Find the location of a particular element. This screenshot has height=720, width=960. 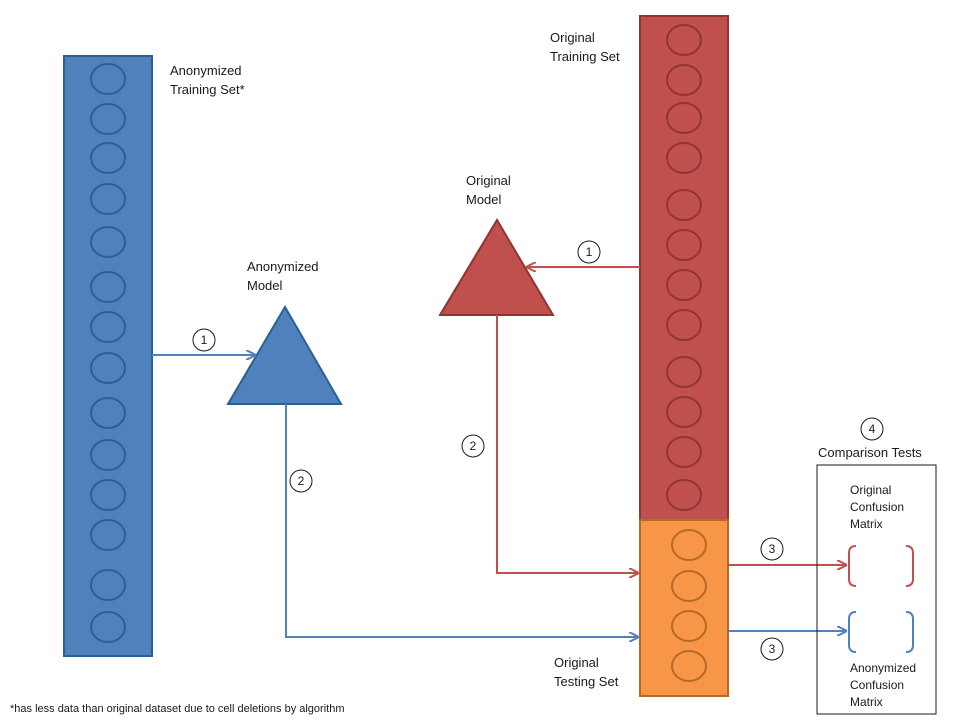

step-anon-train: 1 is located at coordinates (204, 340).